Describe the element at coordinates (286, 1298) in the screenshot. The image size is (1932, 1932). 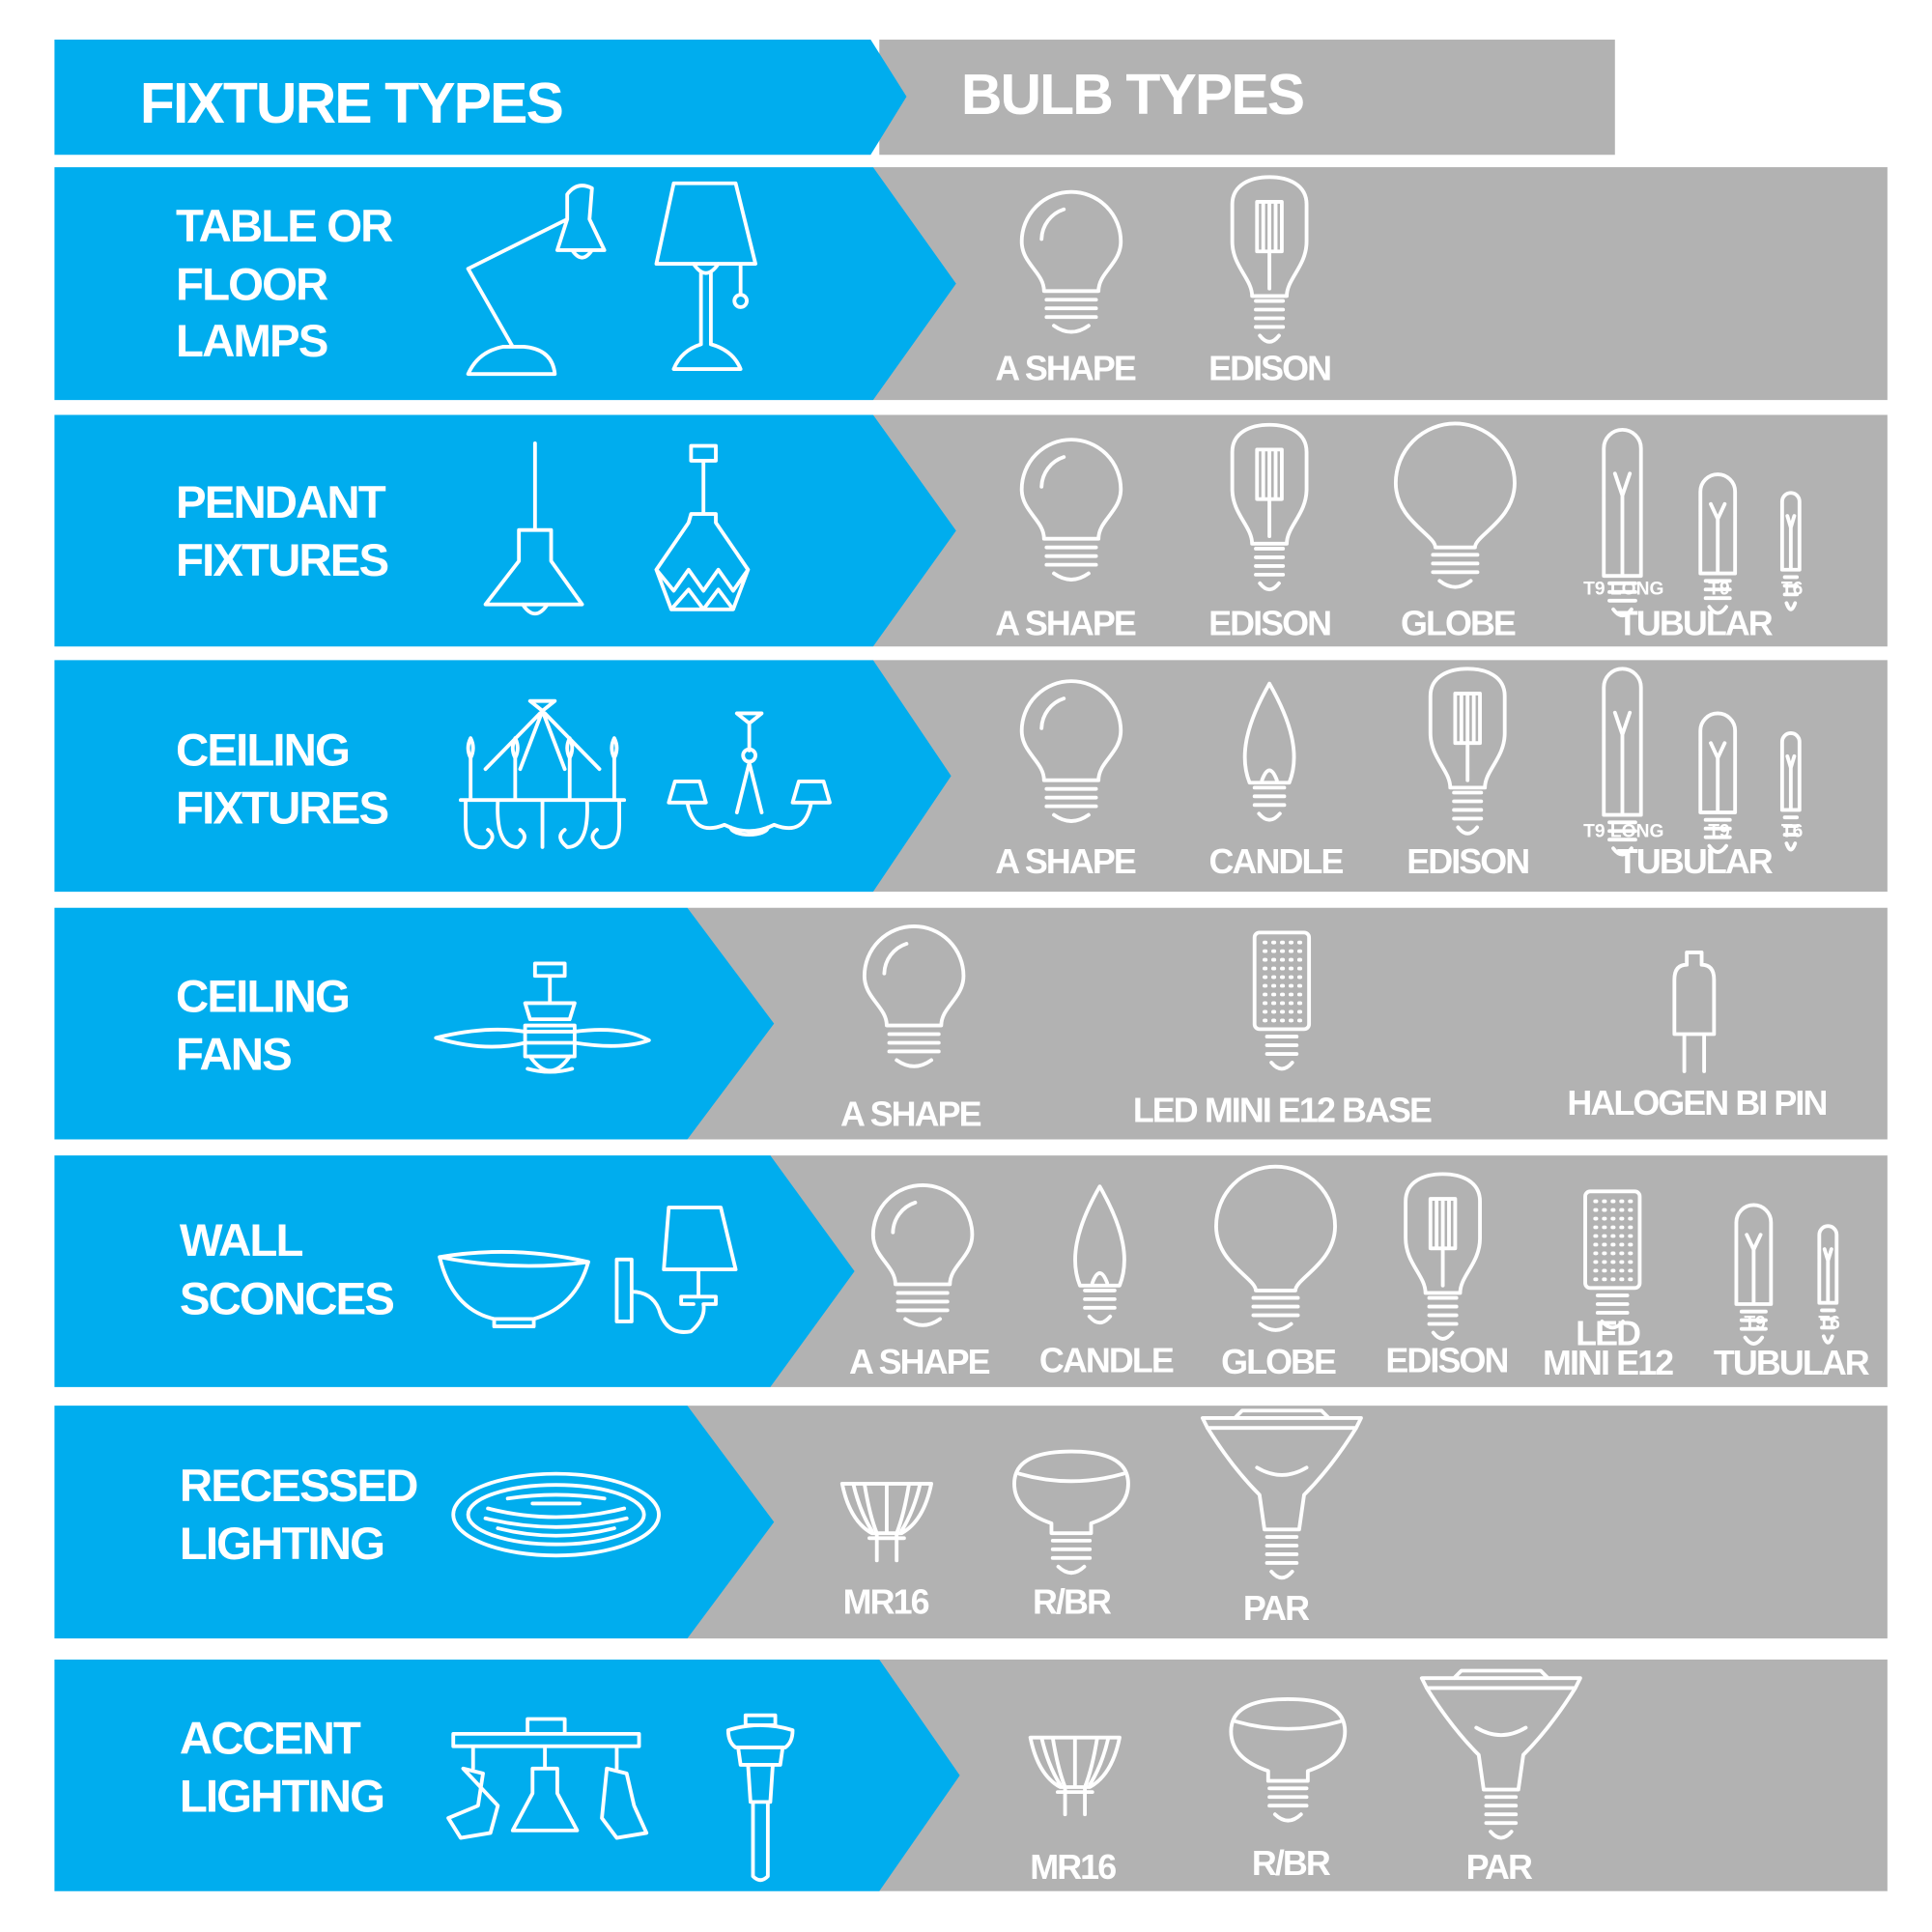
I see `fixture-label: SCONCES` at that location.